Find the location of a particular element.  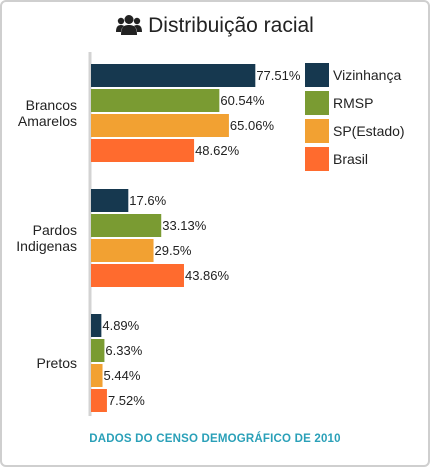

data-label: 43.86% is located at coordinates (207, 275).